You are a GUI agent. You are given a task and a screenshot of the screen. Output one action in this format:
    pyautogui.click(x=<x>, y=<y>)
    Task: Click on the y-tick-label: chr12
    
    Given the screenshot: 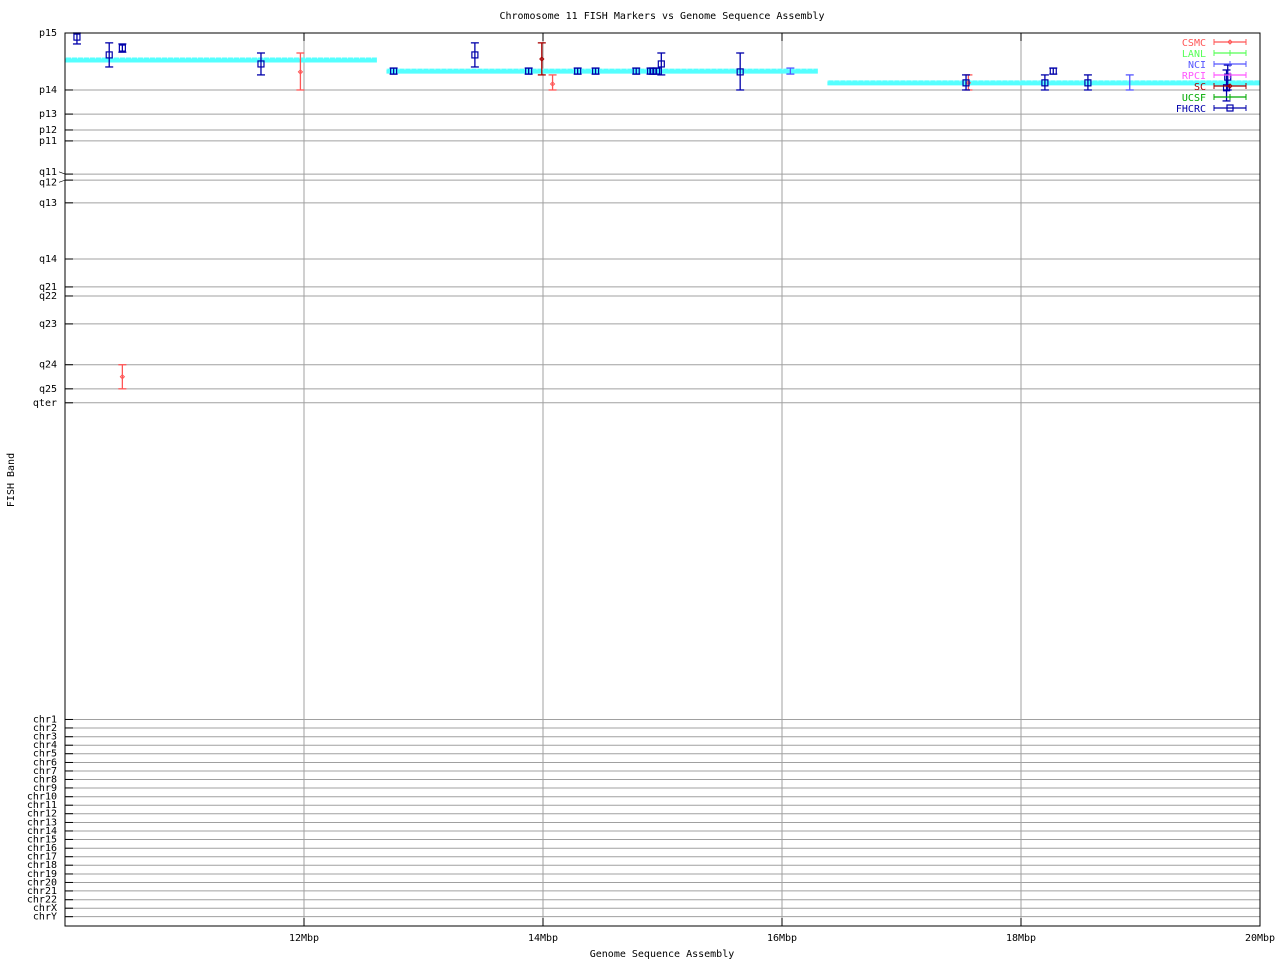 What is the action you would take?
    pyautogui.click(x=42, y=814)
    